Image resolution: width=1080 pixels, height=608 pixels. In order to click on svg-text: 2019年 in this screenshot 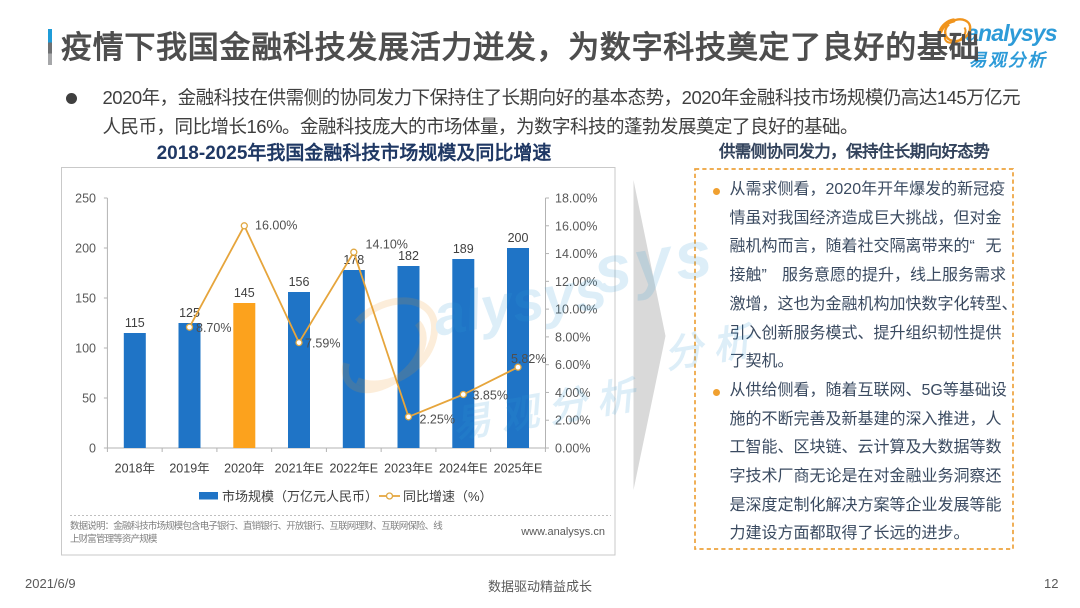, I will do `click(189, 469)`.